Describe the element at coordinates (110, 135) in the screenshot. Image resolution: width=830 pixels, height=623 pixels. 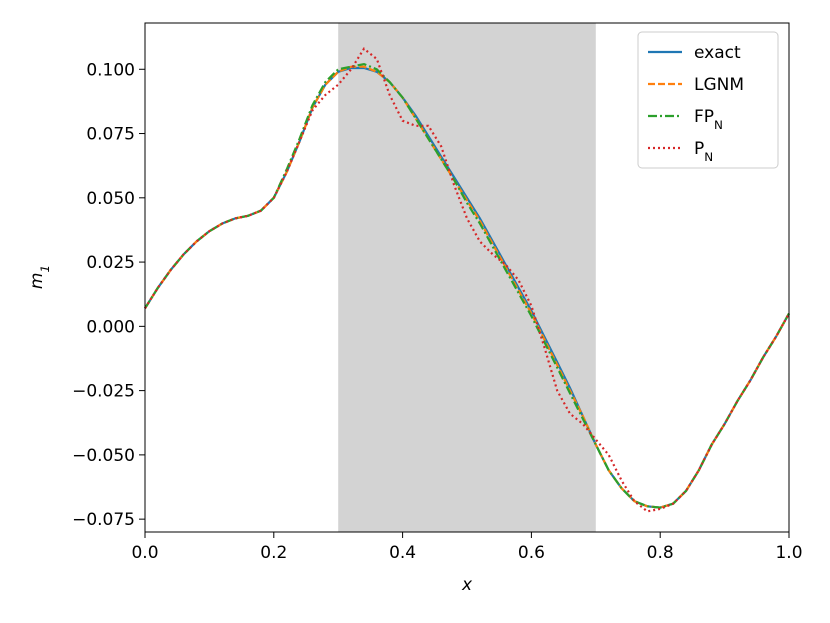
I see `y-tick-label: 0.075` at that location.